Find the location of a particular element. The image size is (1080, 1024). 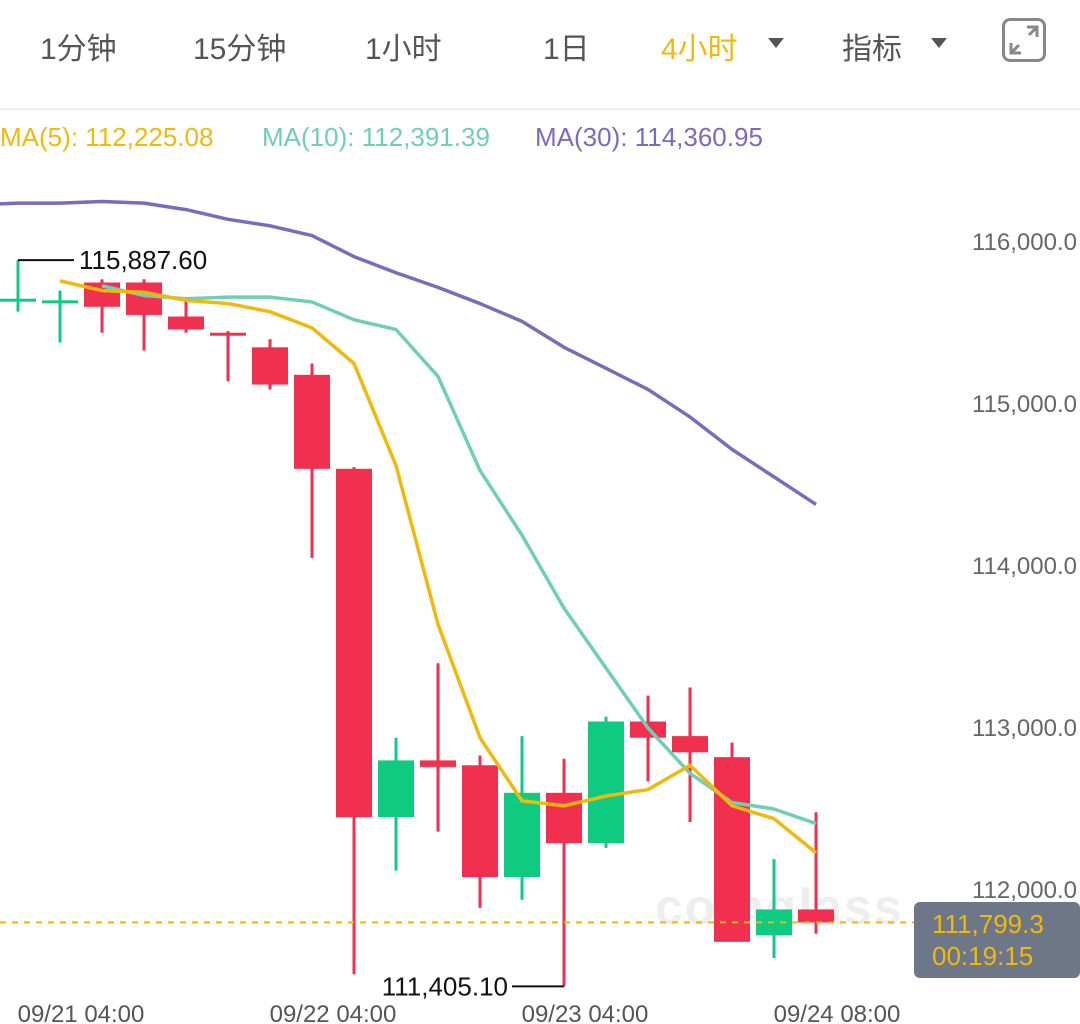

expand-button is located at coordinates (1024, 40).